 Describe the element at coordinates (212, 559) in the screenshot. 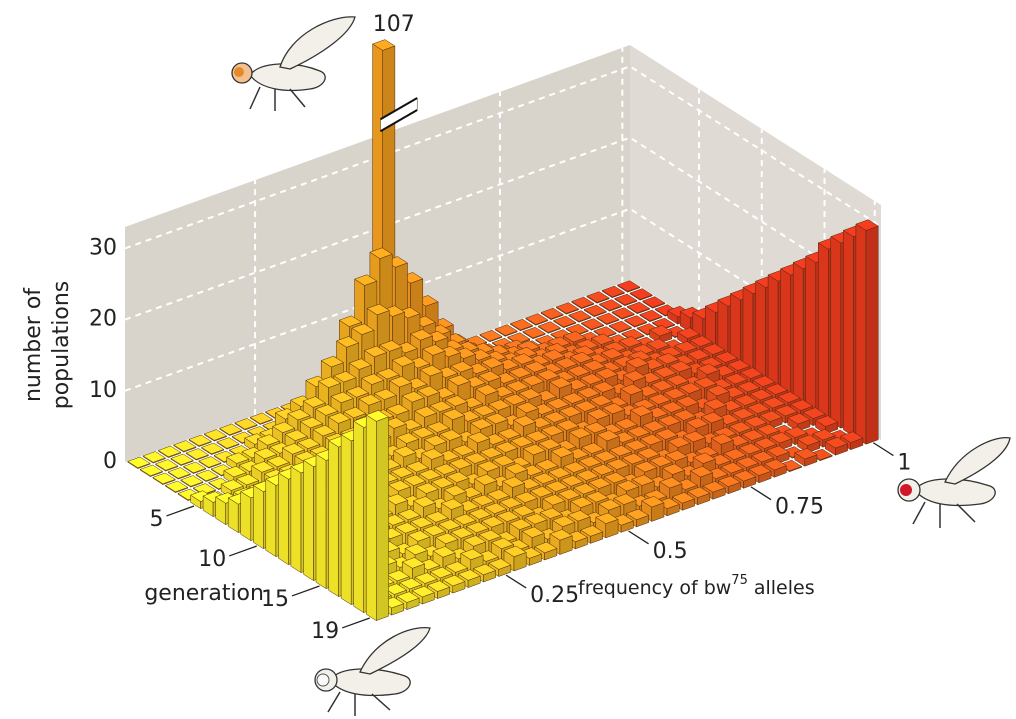

I see `generation-tick-label: 10` at that location.